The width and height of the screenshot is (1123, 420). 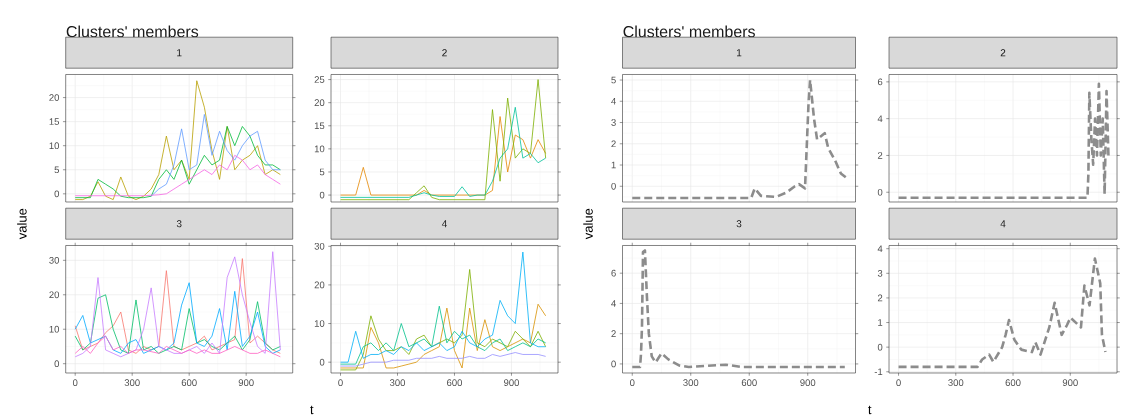 I want to click on y-tick-label: -1, so click(x=878, y=372).